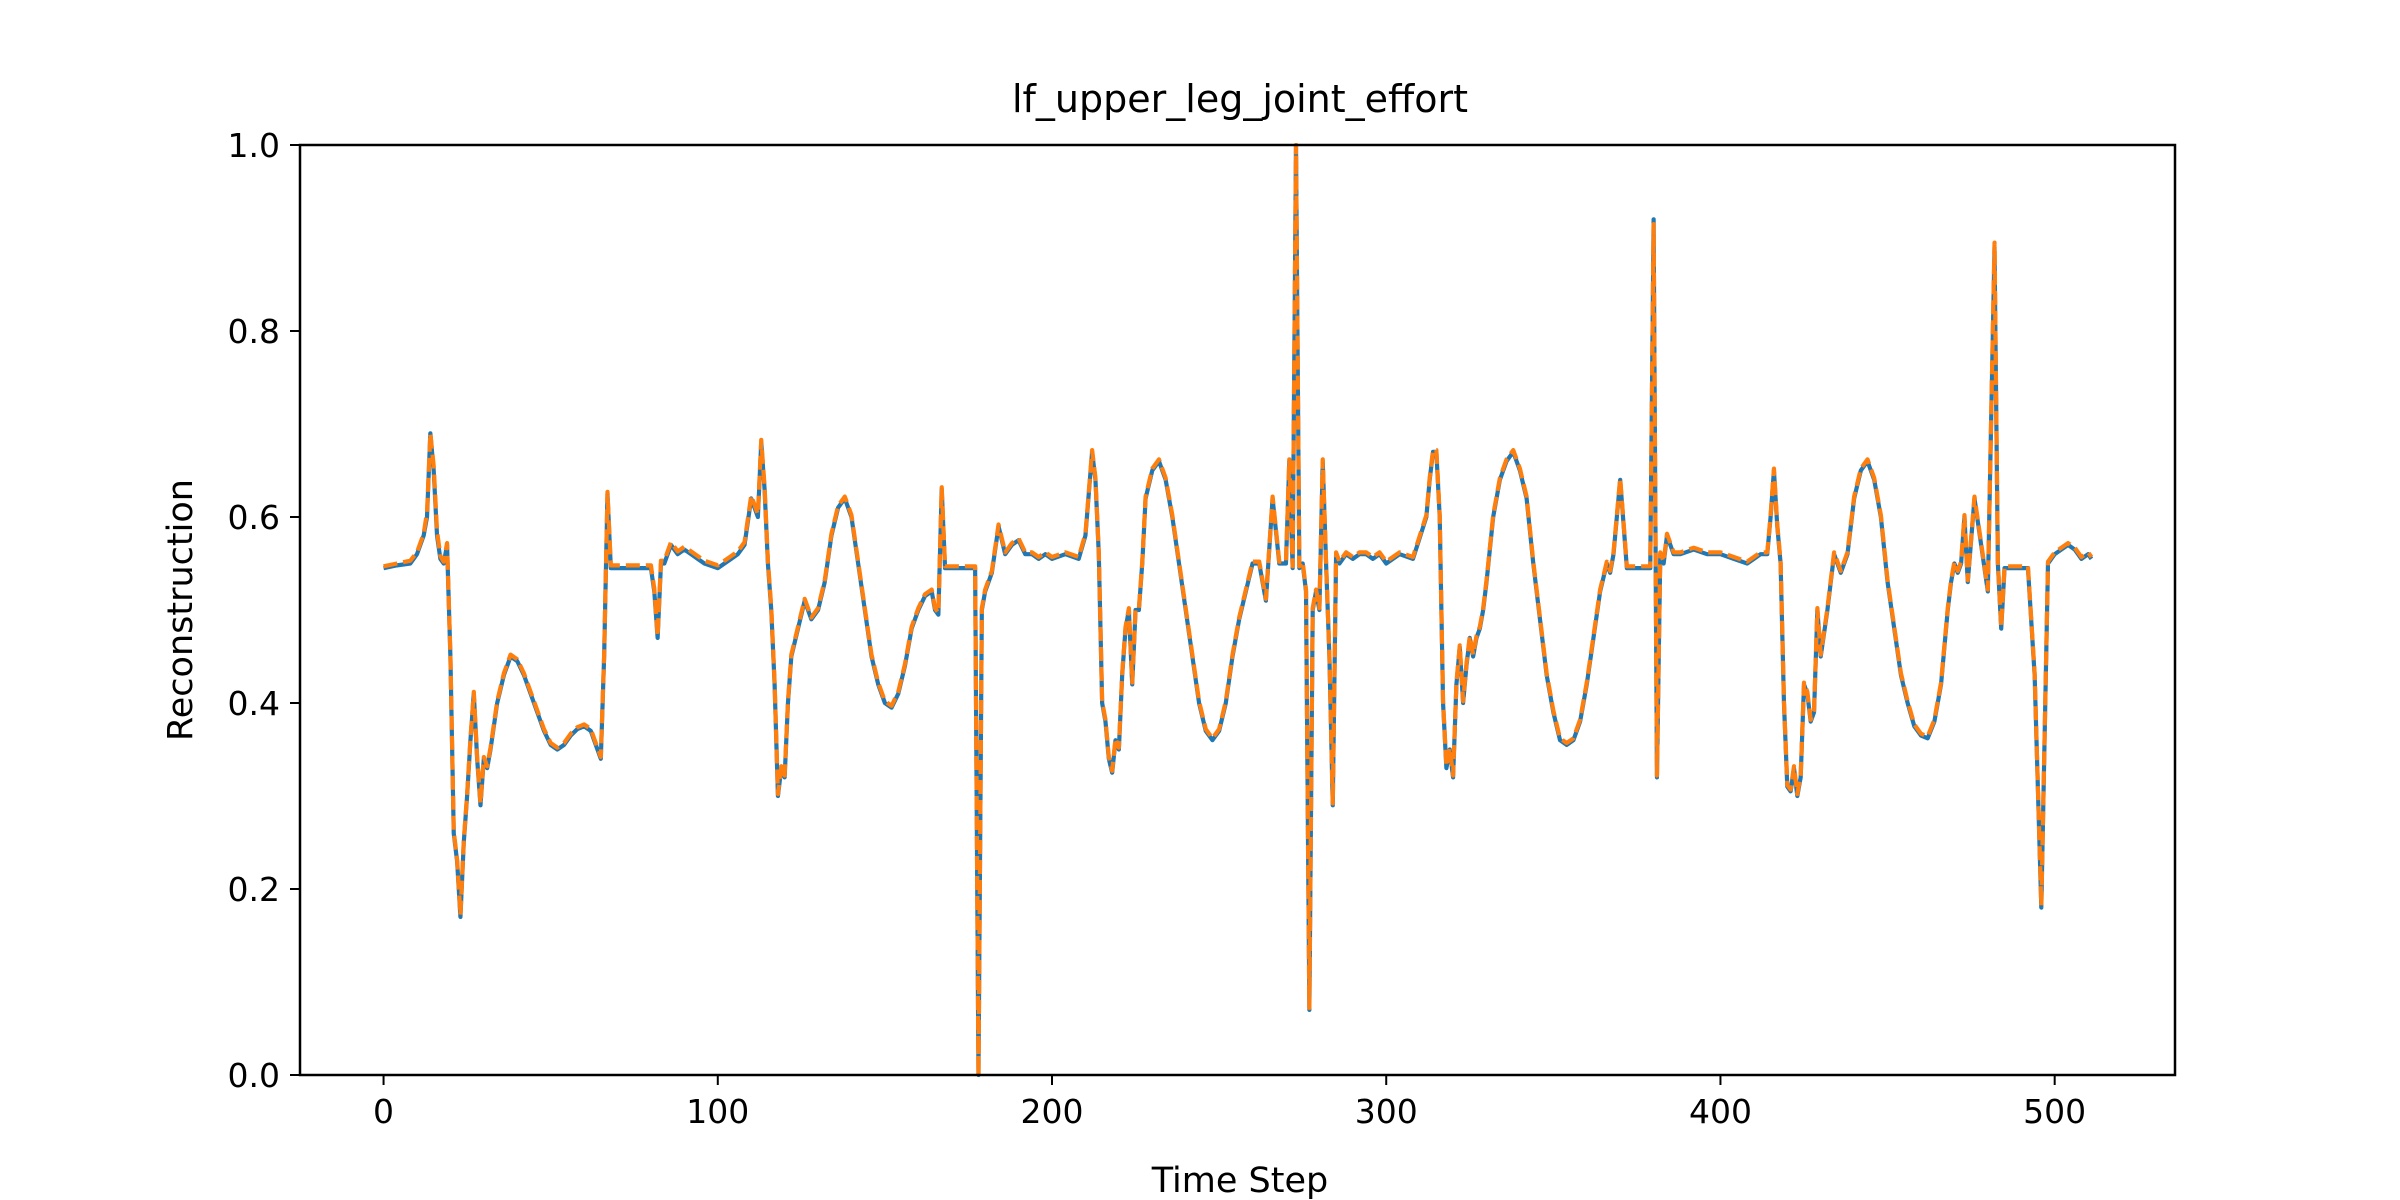 This screenshot has height=1200, width=2400. What do you see at coordinates (1229, 1103) in the screenshot?
I see `x-axis-ticks: 0 100 200 300 400 500` at bounding box center [1229, 1103].